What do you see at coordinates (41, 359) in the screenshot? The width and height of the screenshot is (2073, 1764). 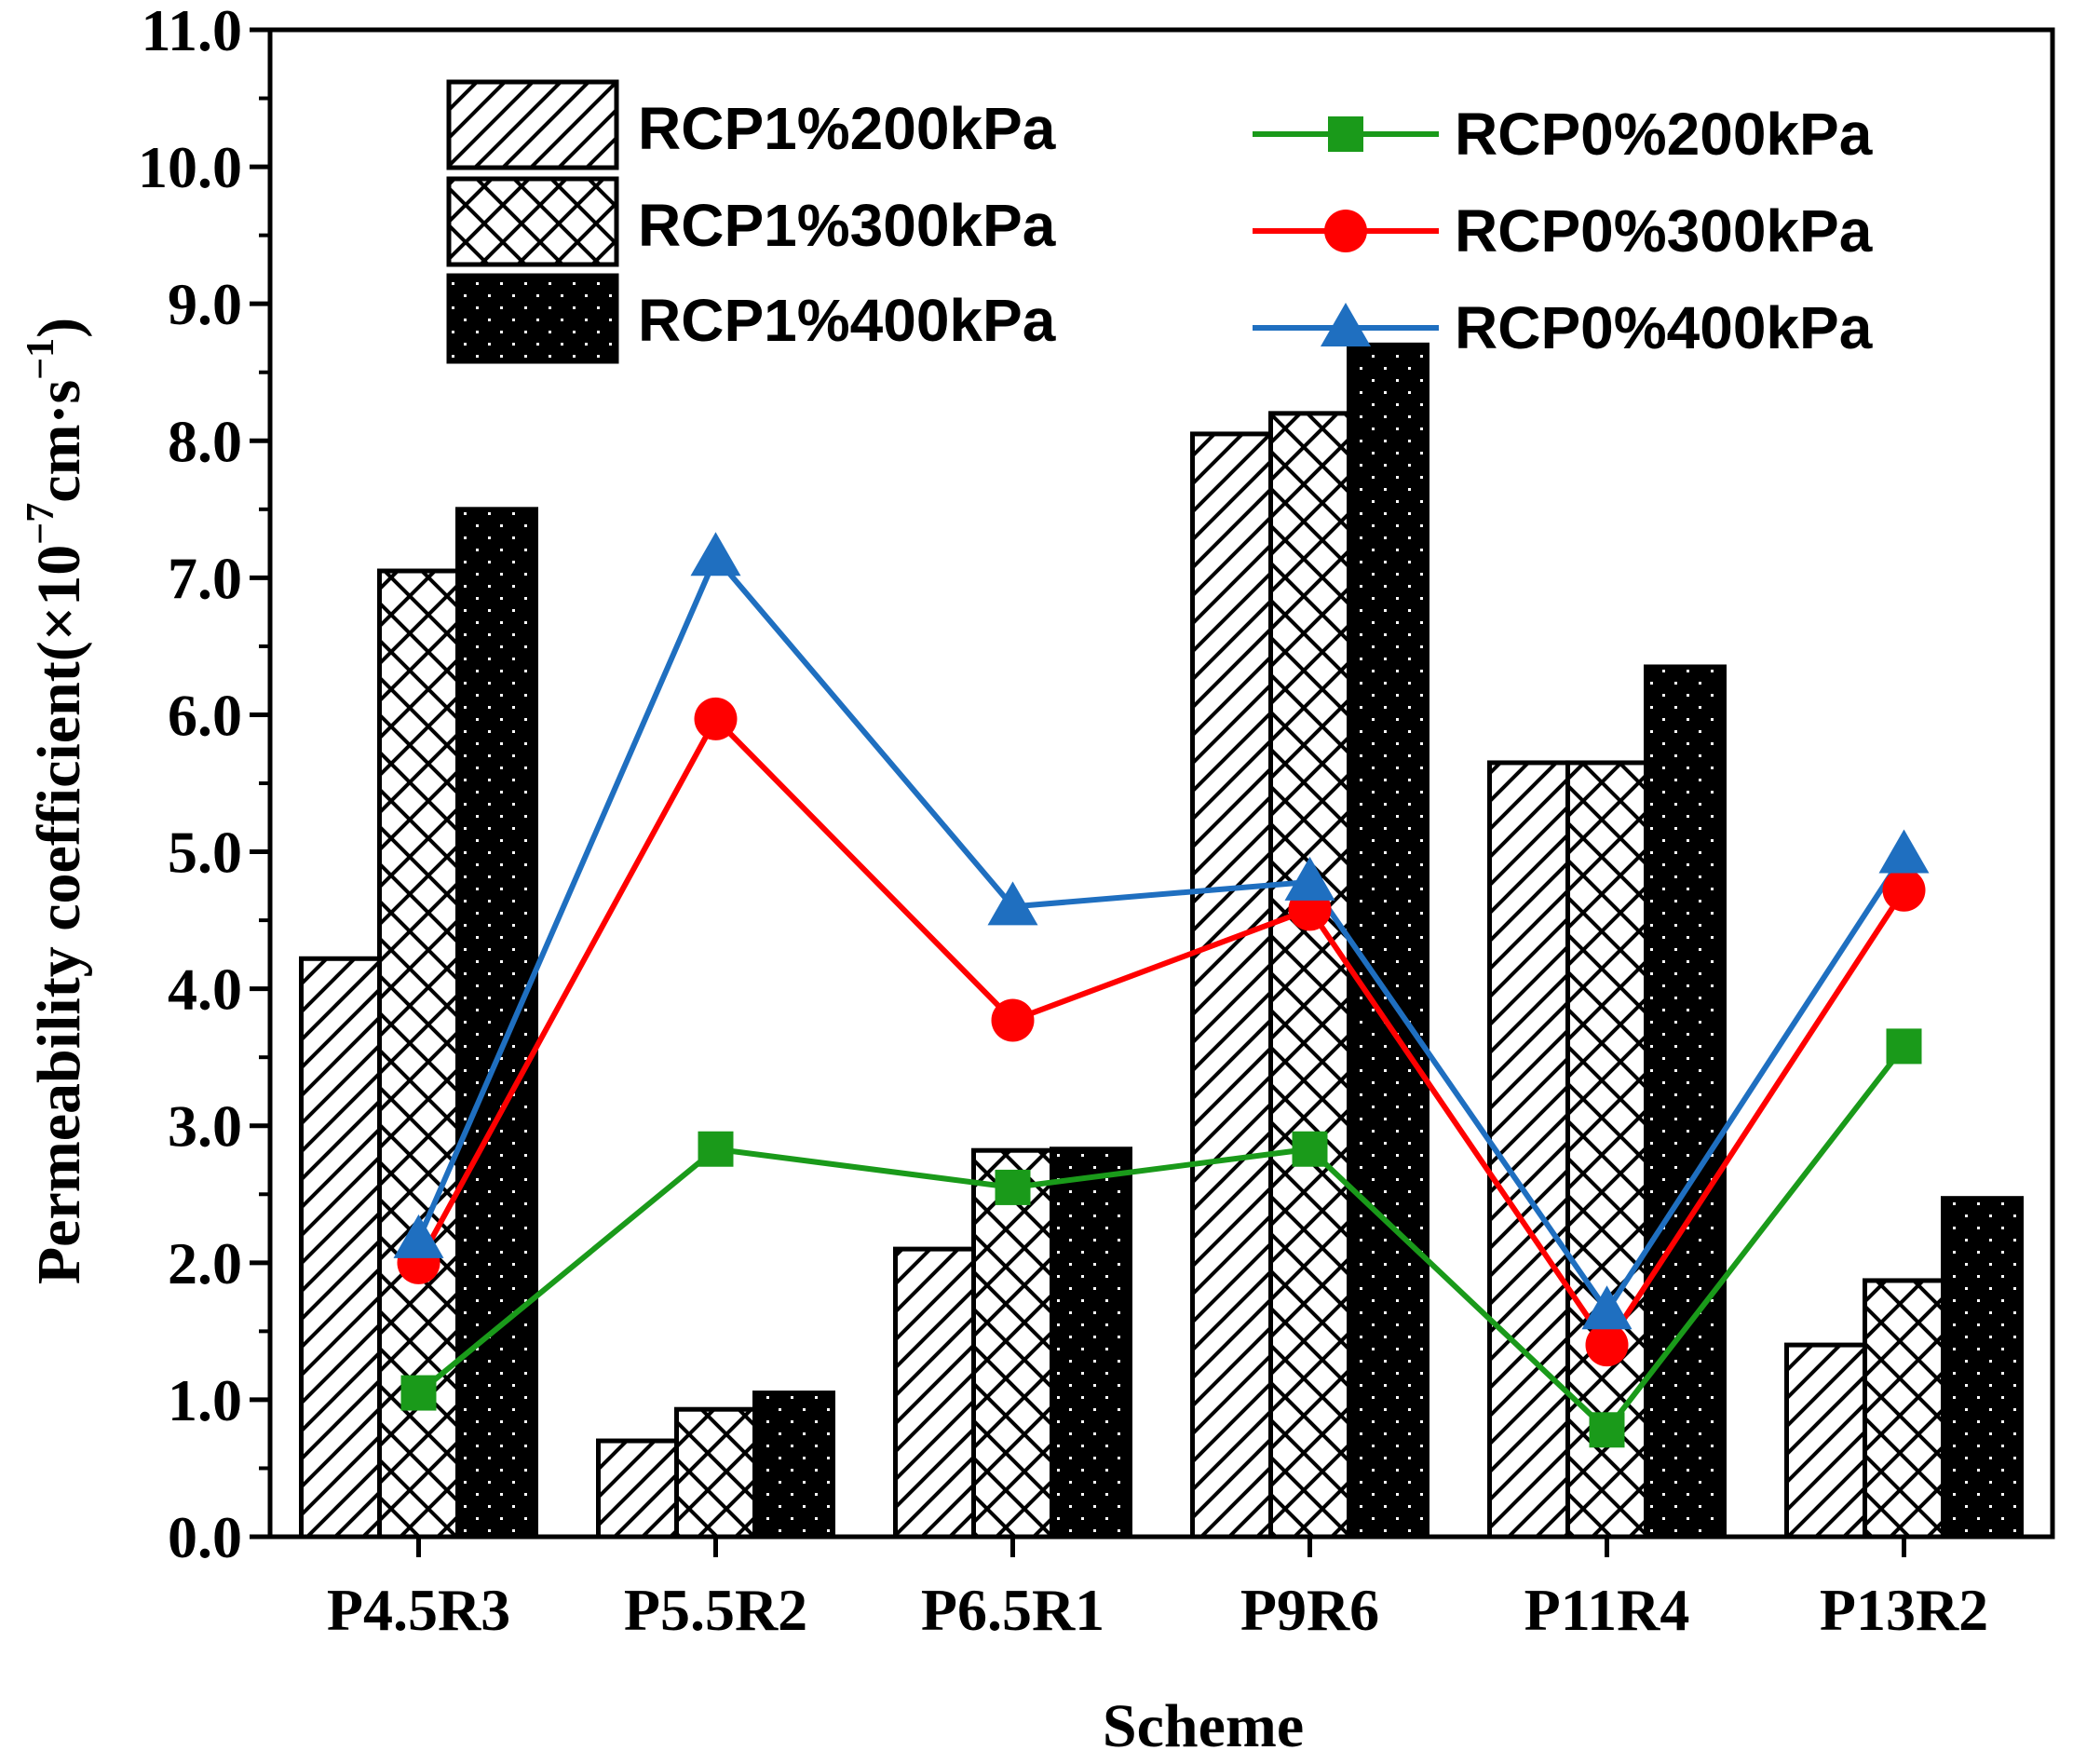 I see `y-title-exp2: −1` at bounding box center [41, 359].